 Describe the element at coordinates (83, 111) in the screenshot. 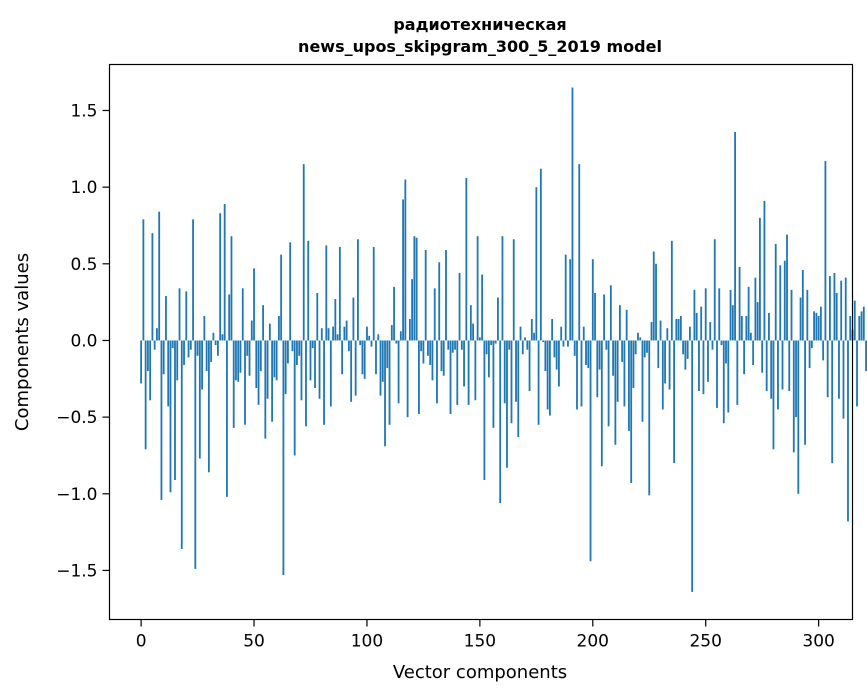

I see `y-tick-label-6: 1.5` at that location.